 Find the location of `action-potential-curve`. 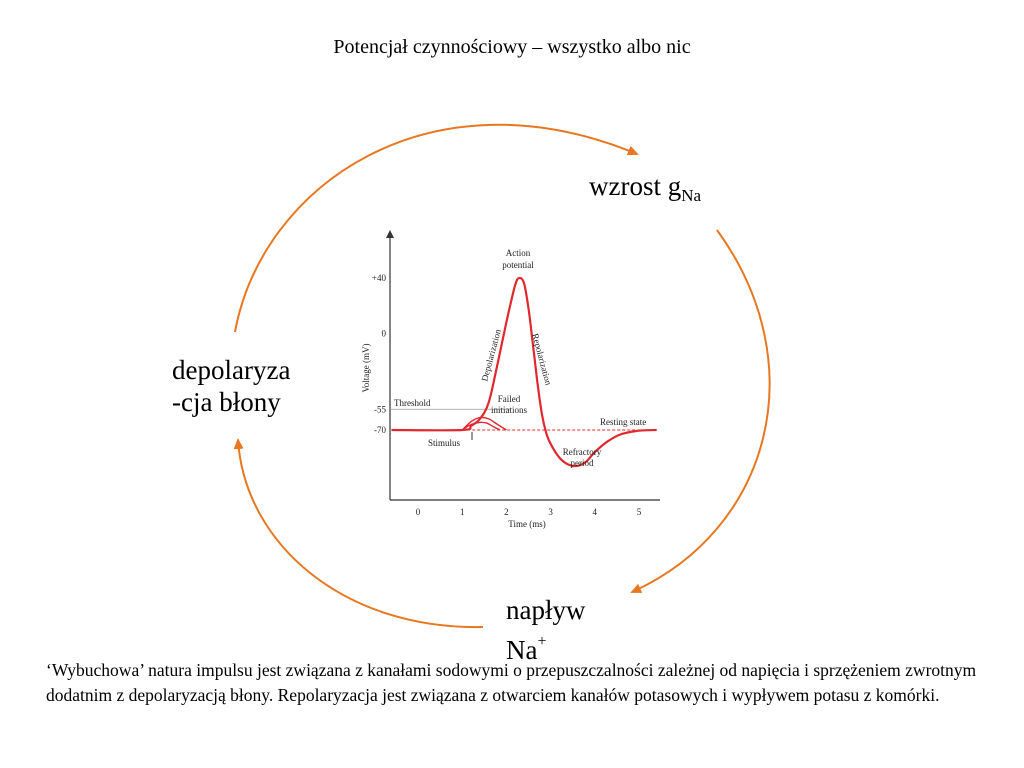

action-potential-curve is located at coordinates (524, 372).